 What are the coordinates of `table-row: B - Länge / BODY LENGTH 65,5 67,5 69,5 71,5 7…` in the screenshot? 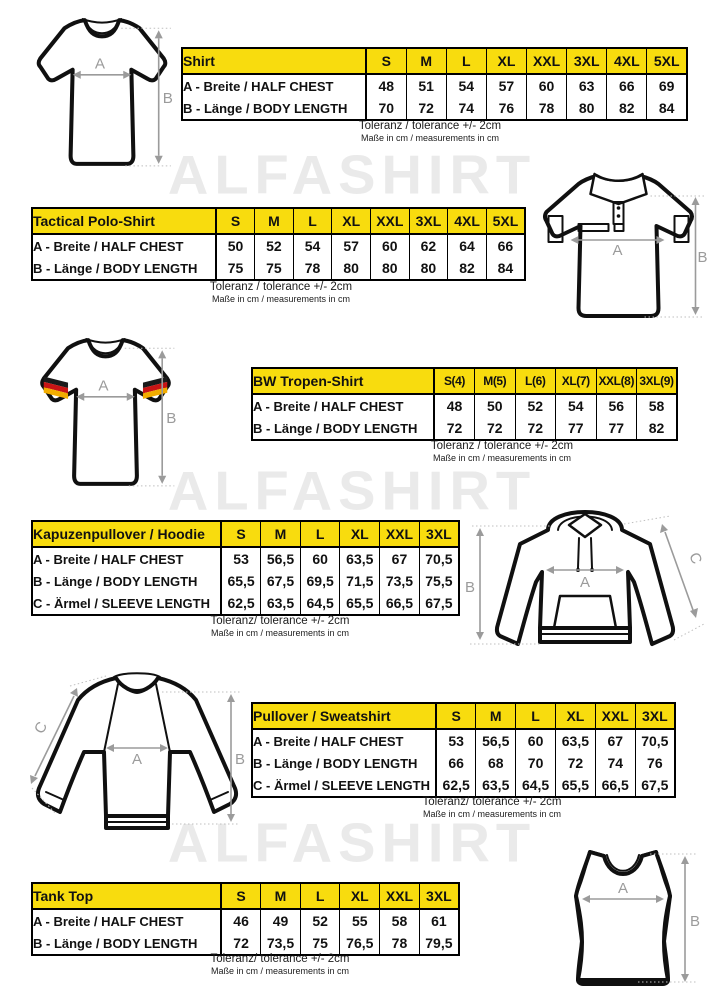 It's located at (245, 581).